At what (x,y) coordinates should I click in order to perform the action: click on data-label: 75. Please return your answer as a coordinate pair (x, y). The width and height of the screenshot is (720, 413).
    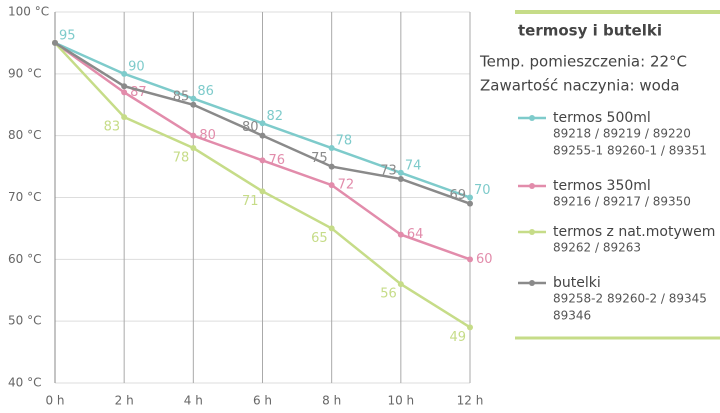
    Looking at the image, I should click on (319, 158).